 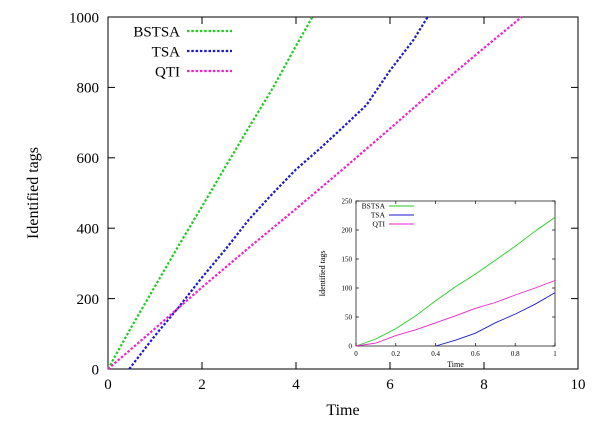 I want to click on plot-frame, so click(x=455, y=273).